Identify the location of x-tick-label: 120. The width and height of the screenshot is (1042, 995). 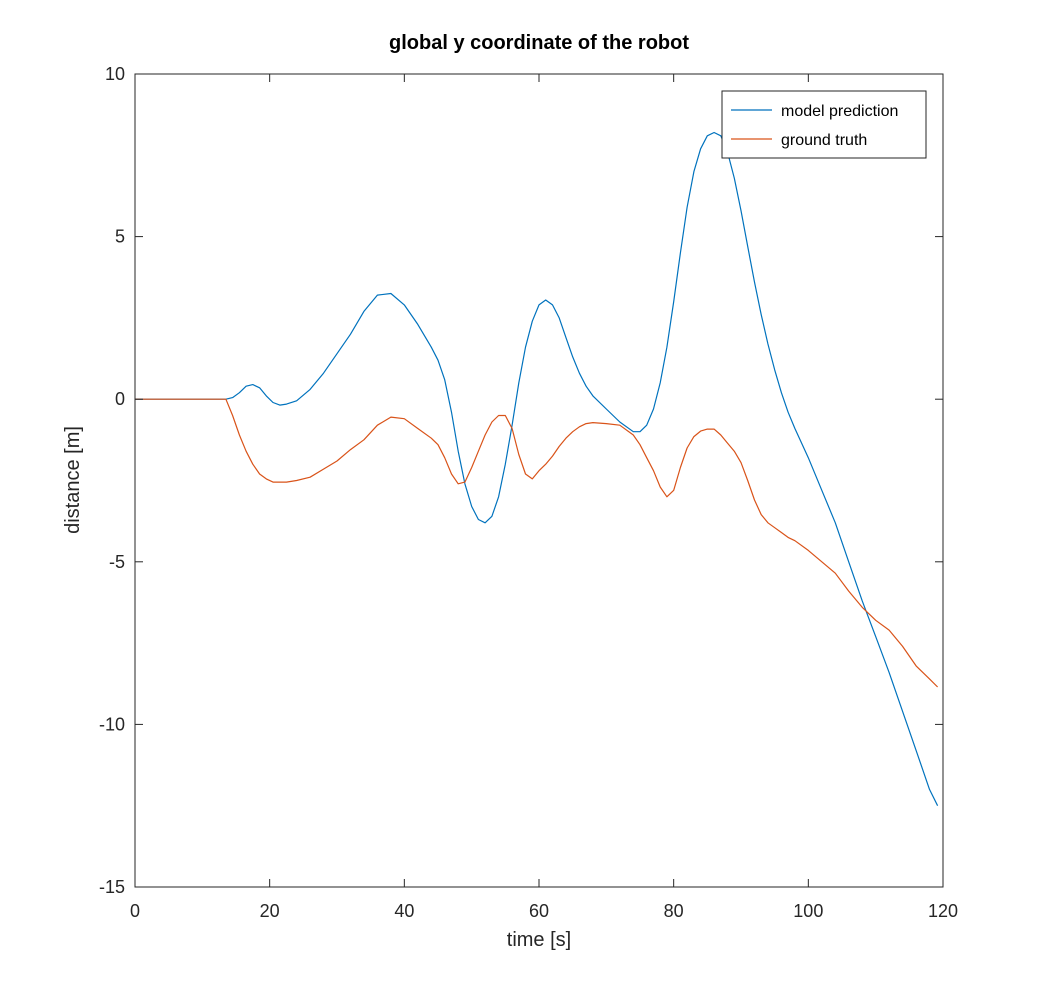
(943, 911).